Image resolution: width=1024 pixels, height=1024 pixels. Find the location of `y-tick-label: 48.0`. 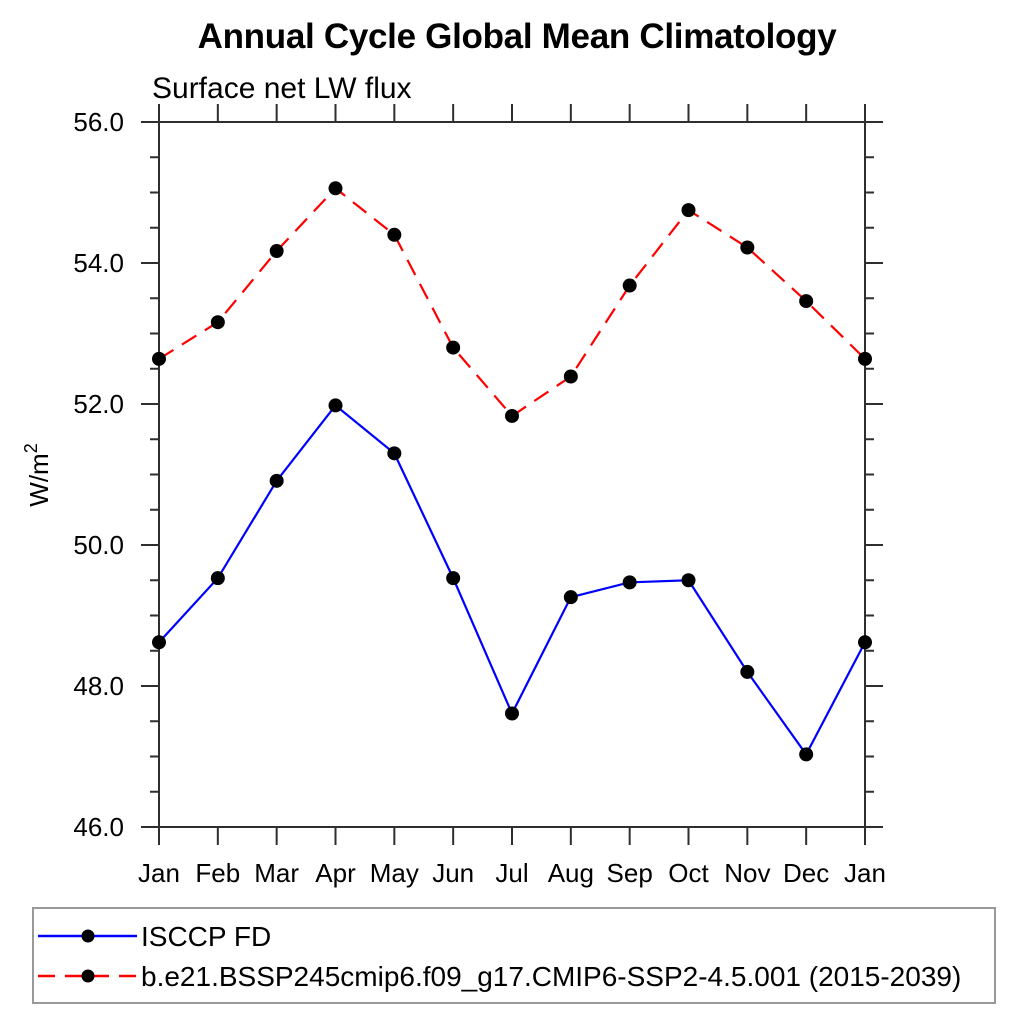

y-tick-label: 48.0 is located at coordinates (98, 686).